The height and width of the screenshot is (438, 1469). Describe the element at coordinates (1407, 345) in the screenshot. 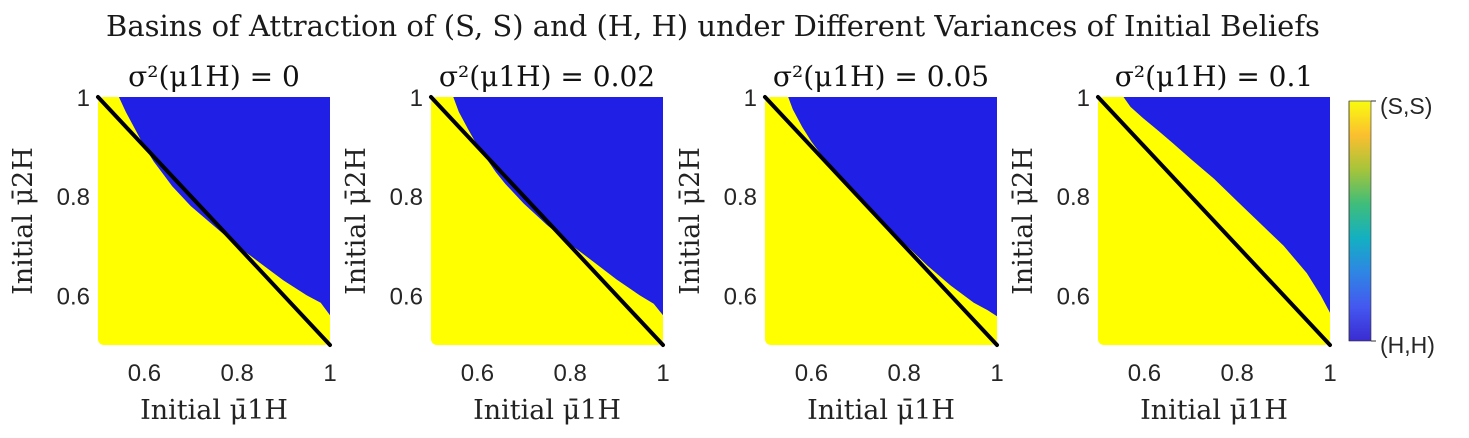

I see `colorbar-bottom-label: (H,H)` at that location.